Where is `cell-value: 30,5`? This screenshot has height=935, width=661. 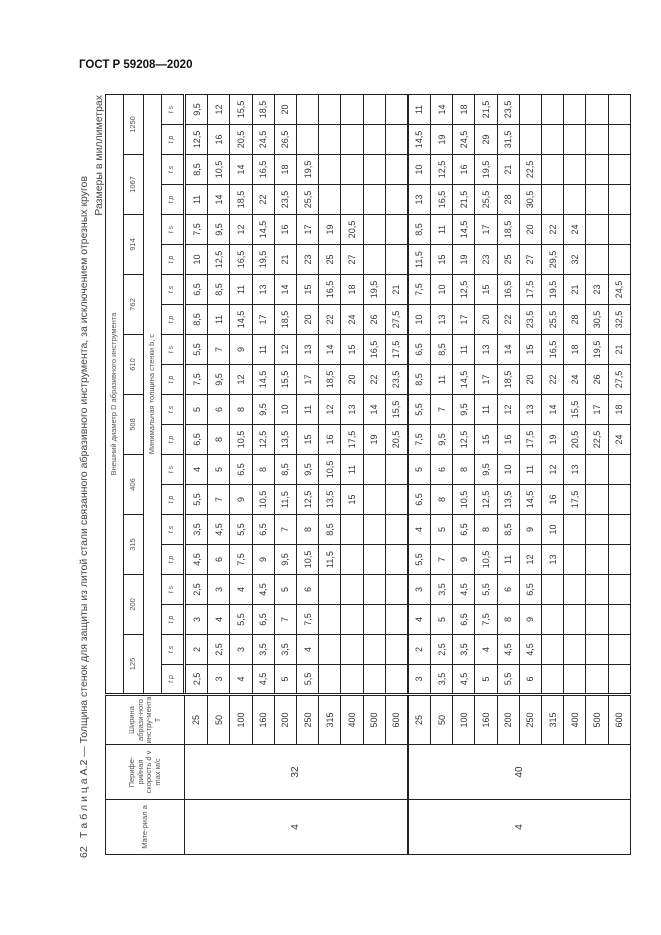
cell-value: 30,5 is located at coordinates (530, 199).